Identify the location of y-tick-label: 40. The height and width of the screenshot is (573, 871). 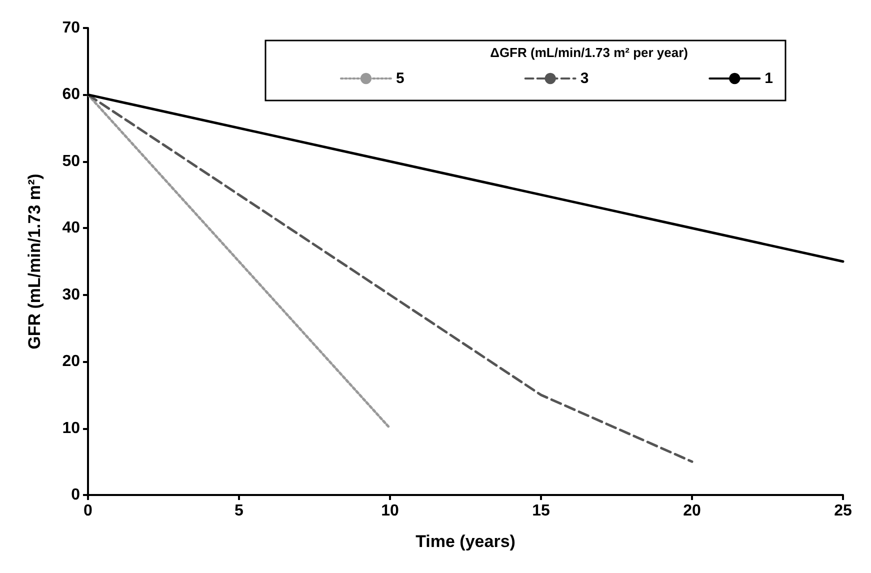
(71, 228).